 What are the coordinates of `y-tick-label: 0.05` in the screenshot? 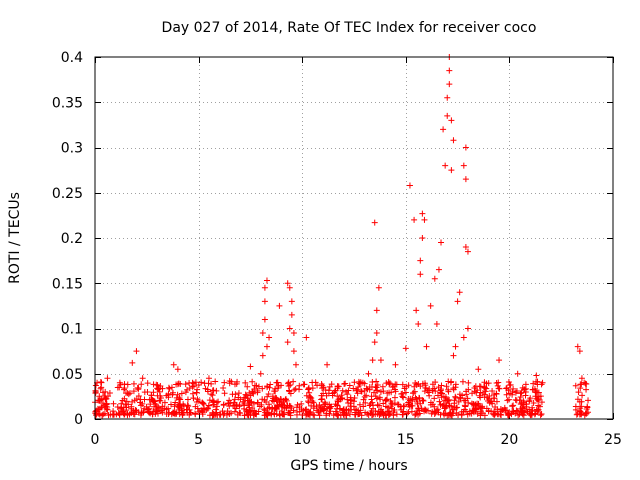 It's located at (67, 375).